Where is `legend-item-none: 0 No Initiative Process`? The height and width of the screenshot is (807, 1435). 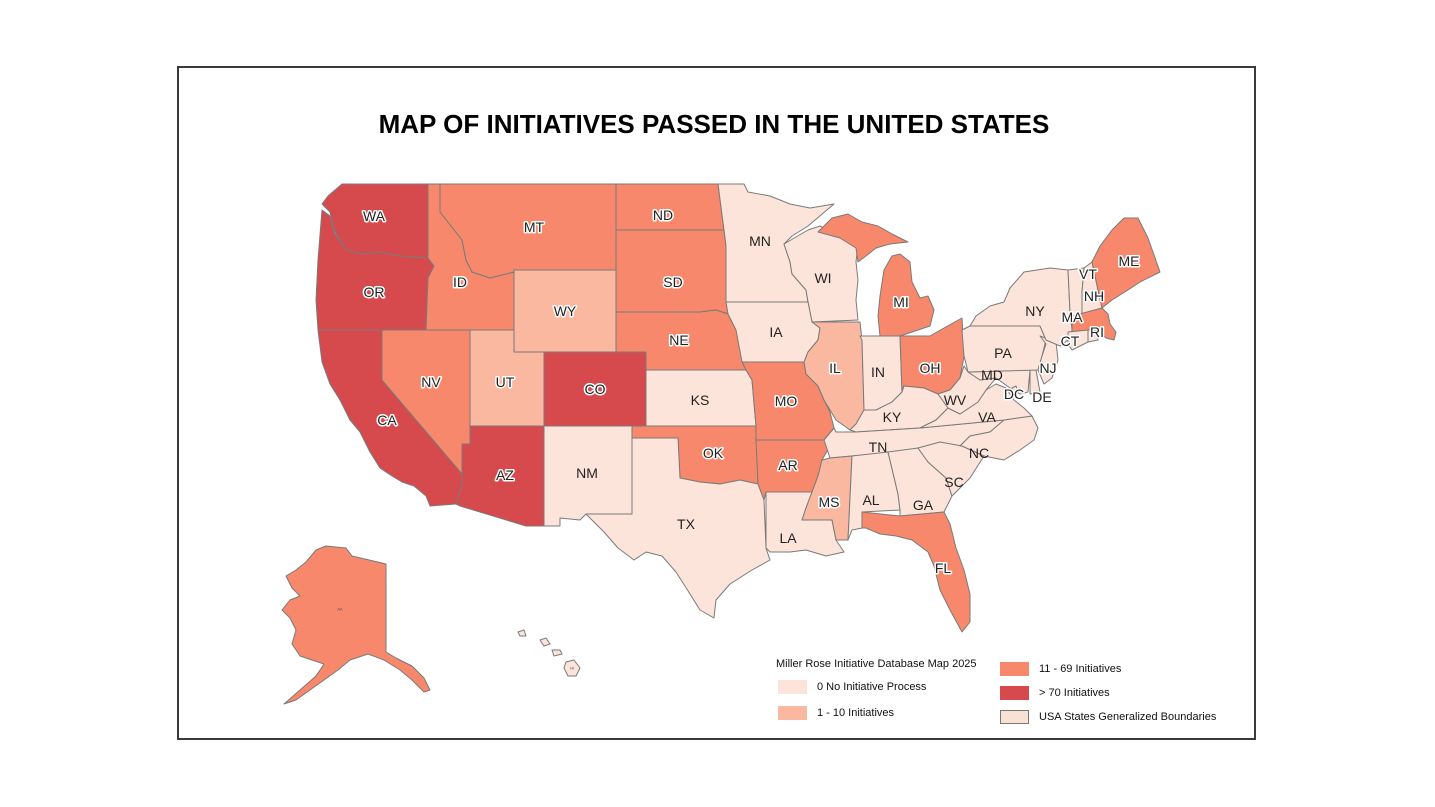 legend-item-none: 0 No Initiative Process is located at coordinates (852, 687).